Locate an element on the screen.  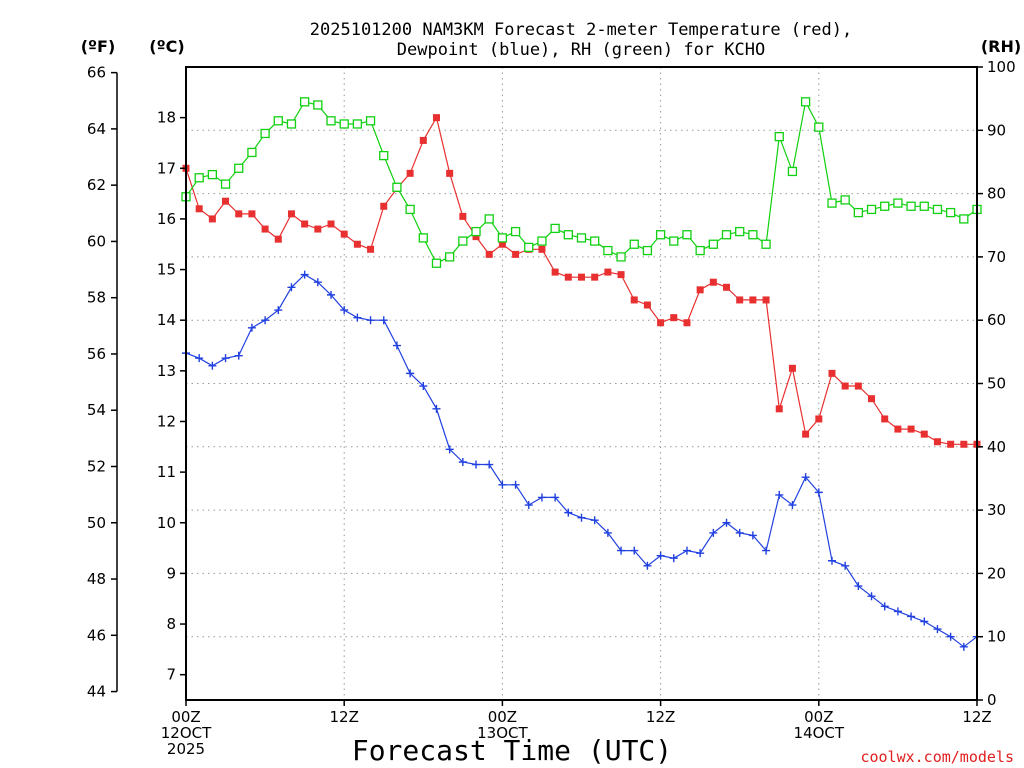
fahrenheit-axis-unit: (ºF) is located at coordinates (98, 46).